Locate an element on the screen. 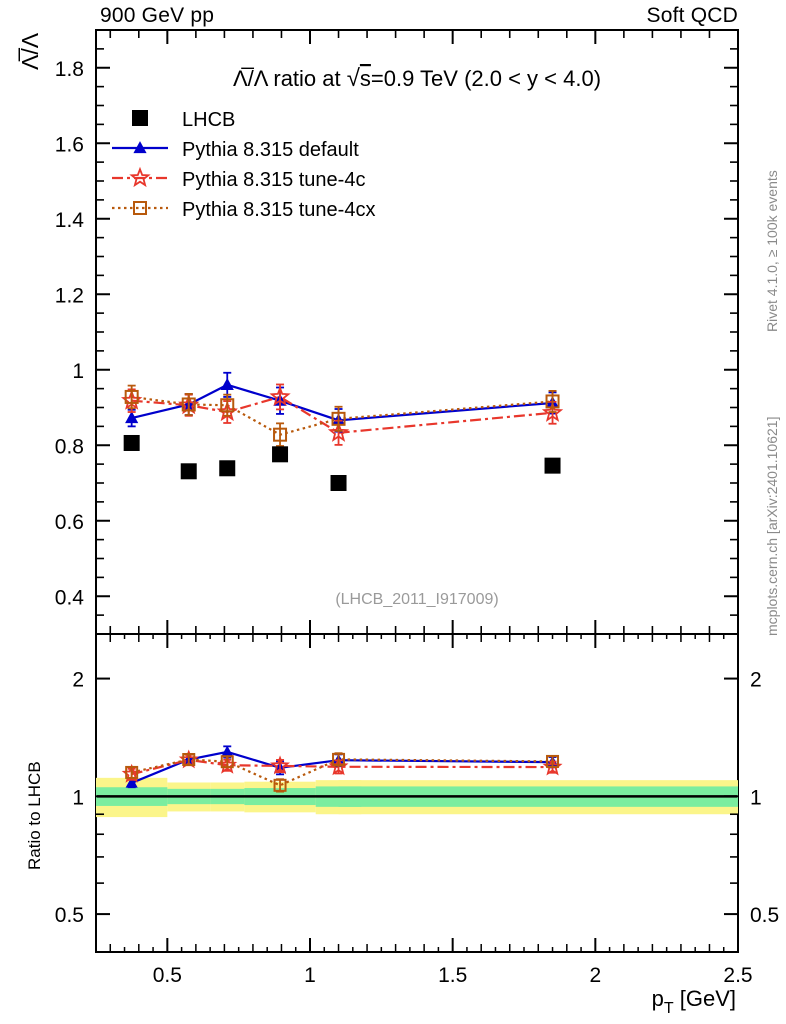  y-tick-label: 0.6 is located at coordinates (69, 522).